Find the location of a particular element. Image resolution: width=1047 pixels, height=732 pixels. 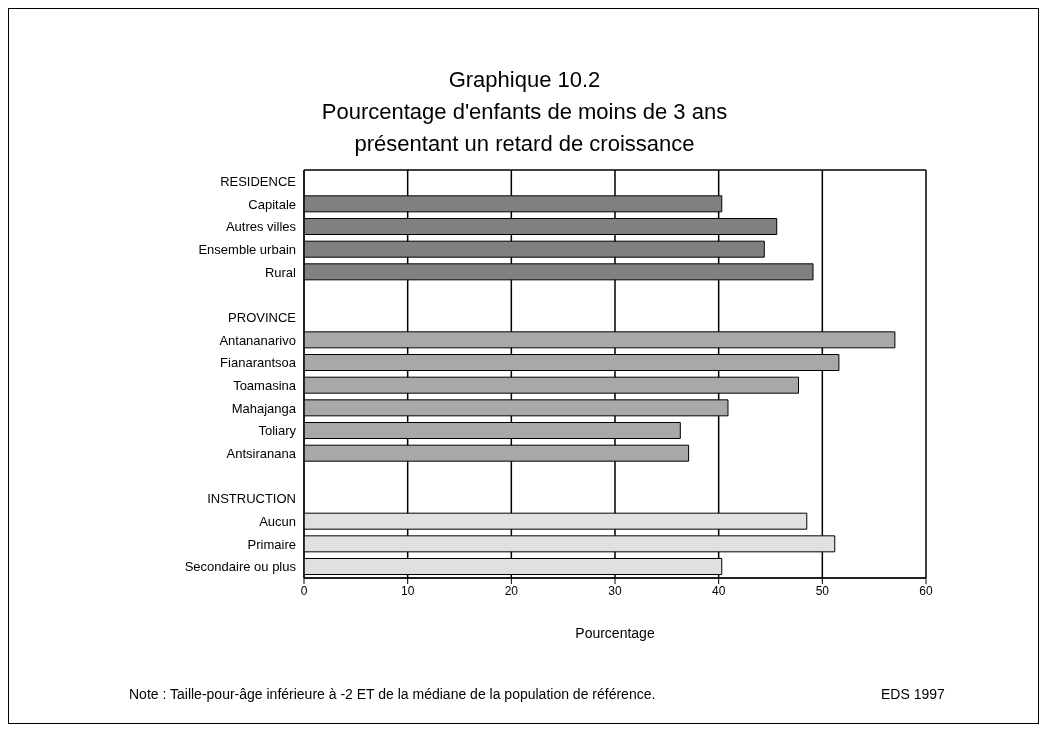

text: Note : Taille-pour-âge inférieure à -2 ET de la médiane de la population de référence. is located at coordinates (392, 694).